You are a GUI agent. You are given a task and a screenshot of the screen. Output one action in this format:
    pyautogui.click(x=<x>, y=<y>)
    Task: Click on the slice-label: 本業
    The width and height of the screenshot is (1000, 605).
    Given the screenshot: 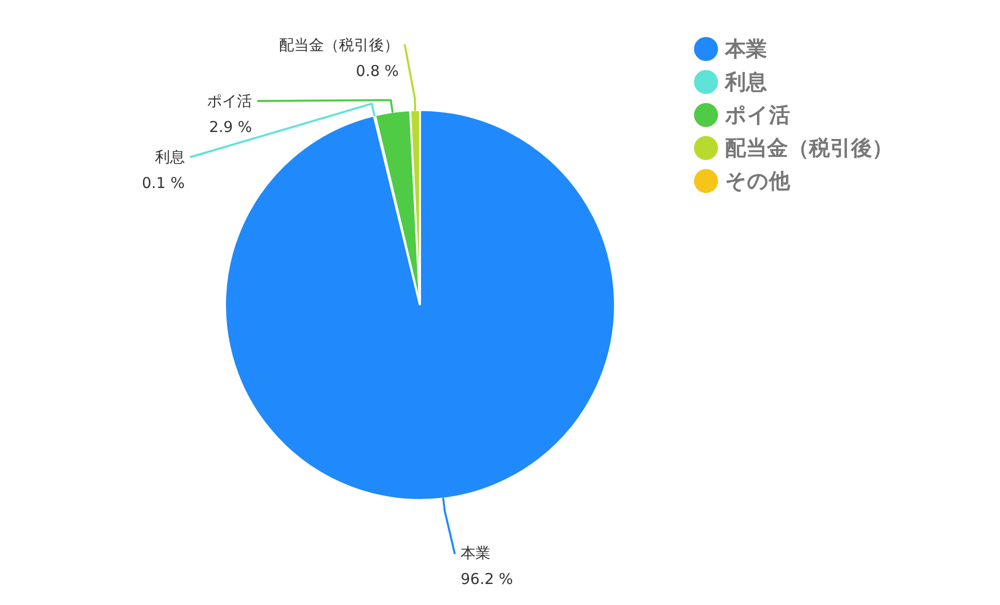 What is the action you would take?
    pyautogui.click(x=475, y=553)
    